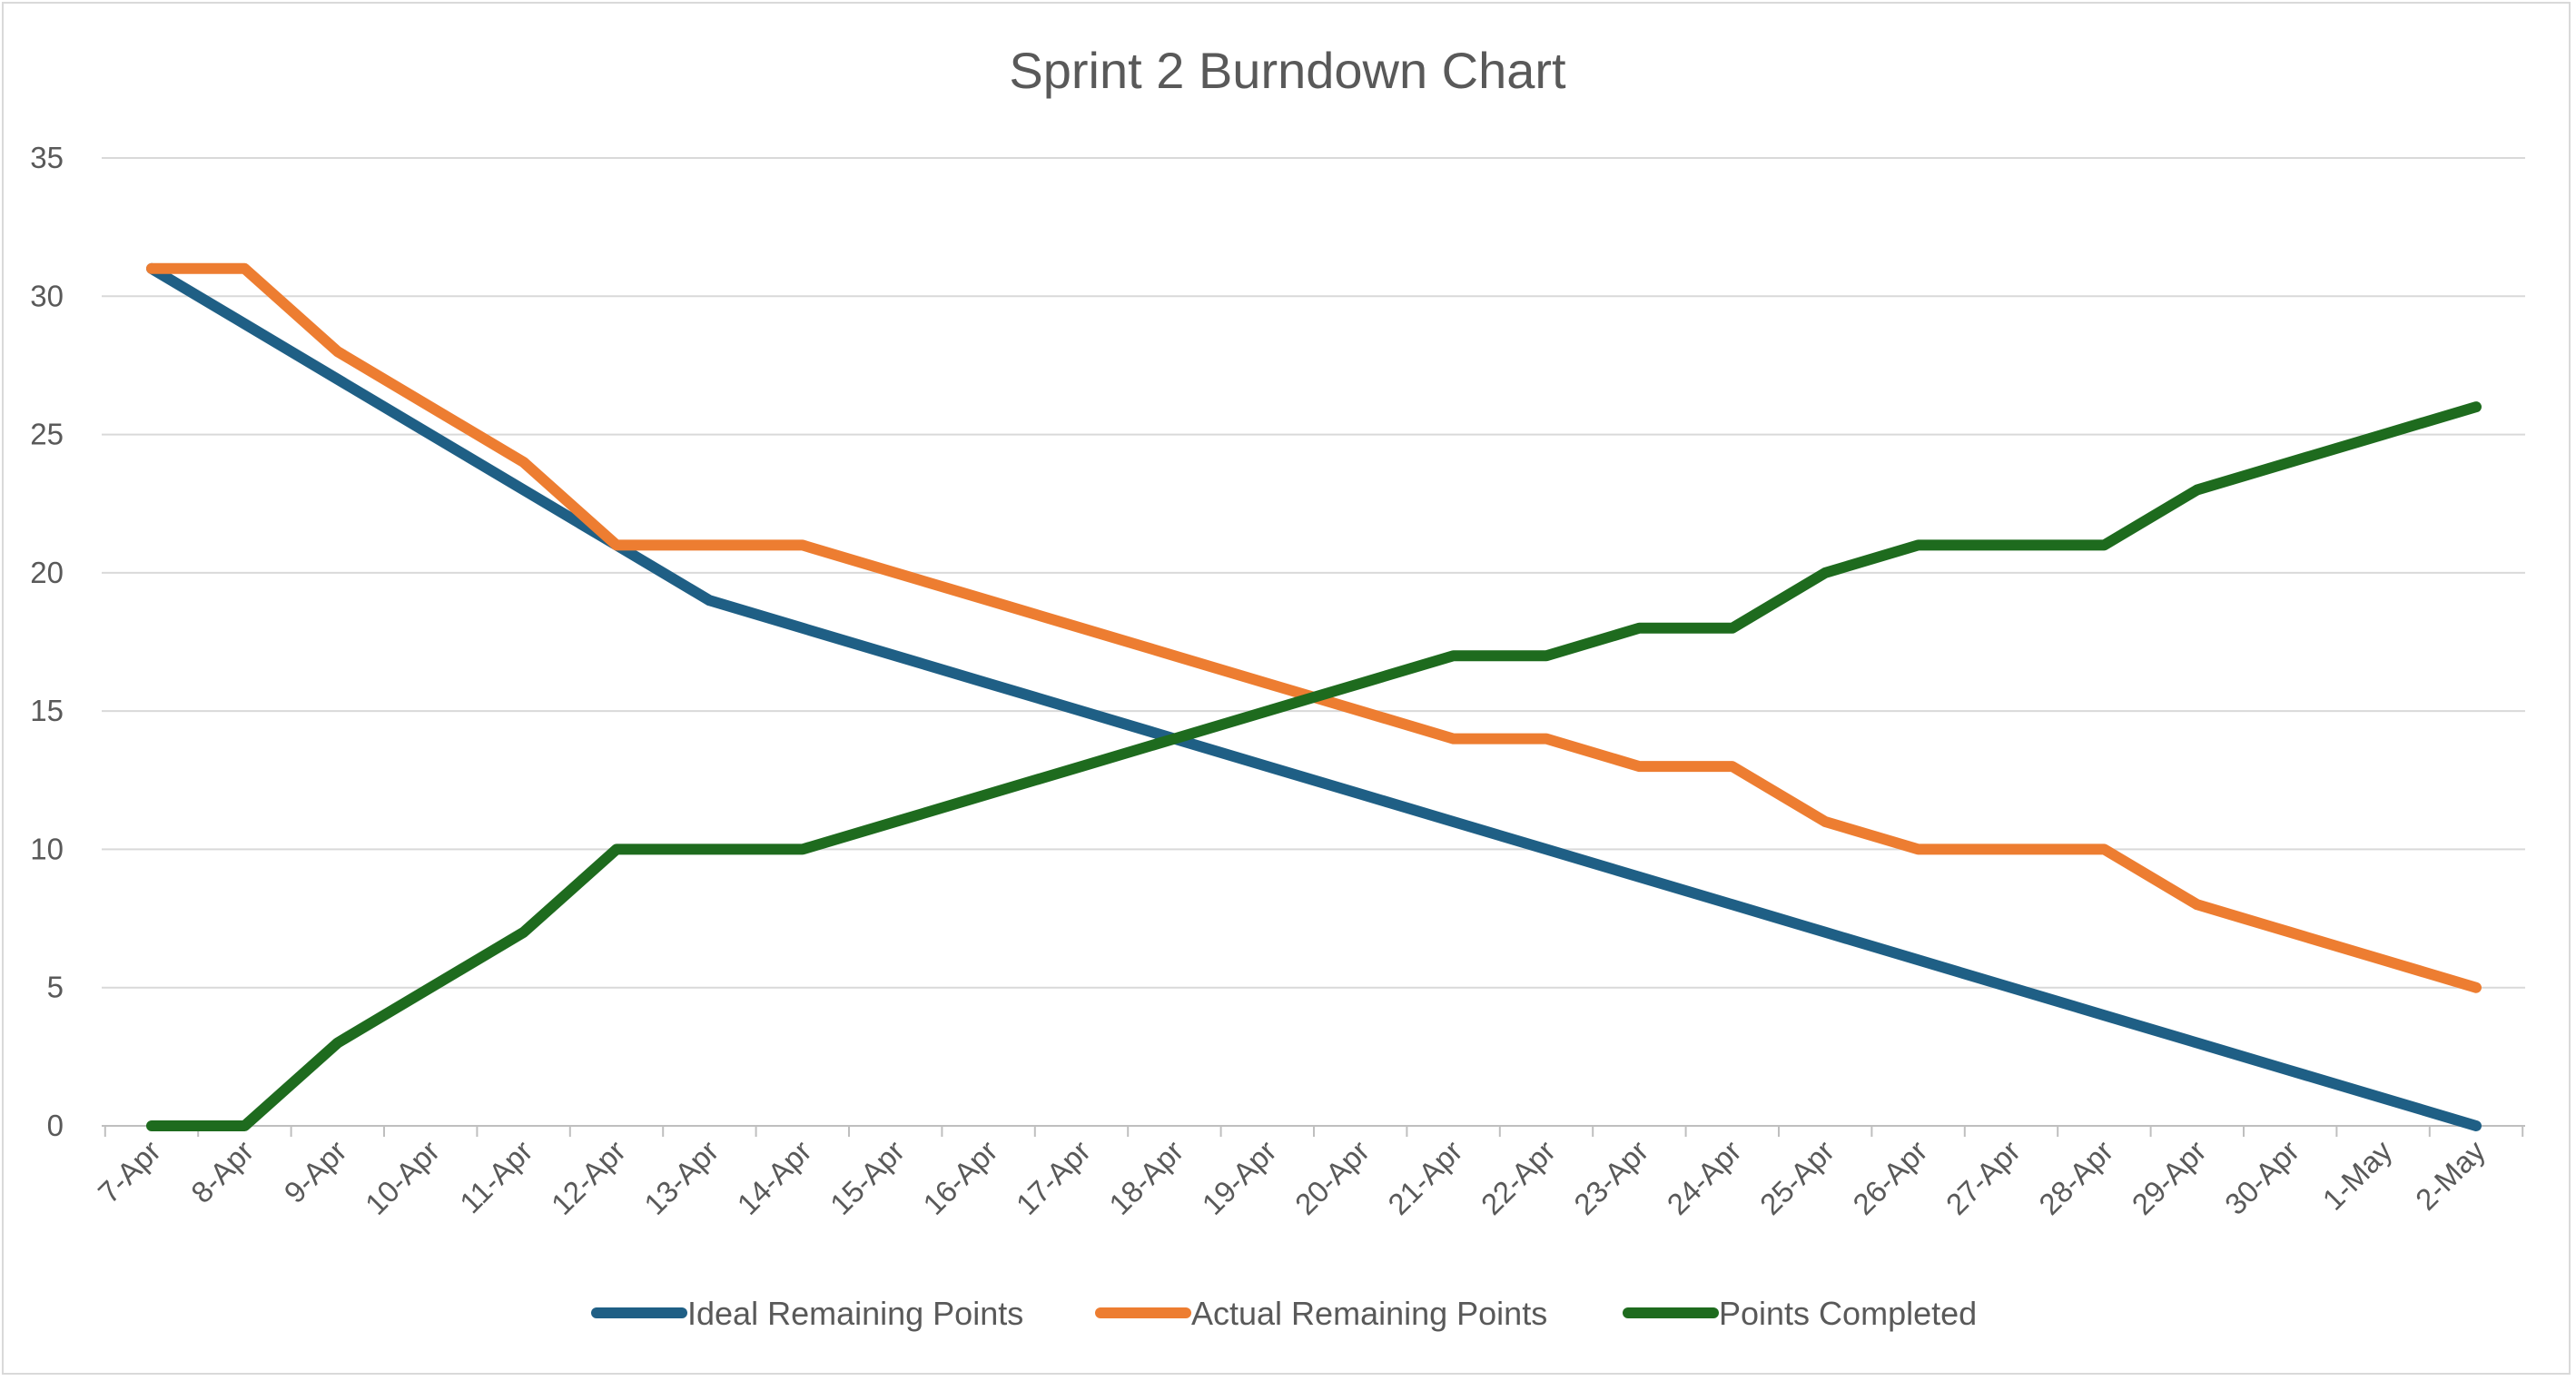  Describe the element at coordinates (2450, 1174) in the screenshot. I see `x-tick-label: 2-May` at that location.